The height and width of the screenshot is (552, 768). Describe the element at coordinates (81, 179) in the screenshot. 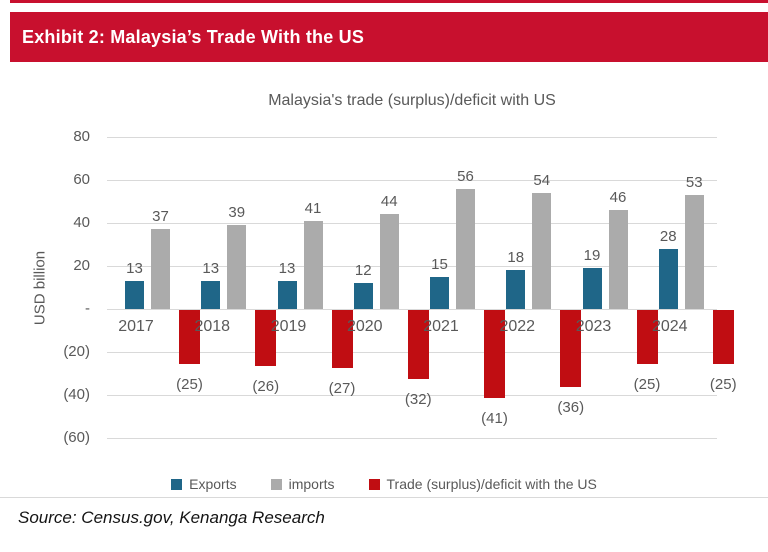

I see `y-tick-label: 60` at that location.